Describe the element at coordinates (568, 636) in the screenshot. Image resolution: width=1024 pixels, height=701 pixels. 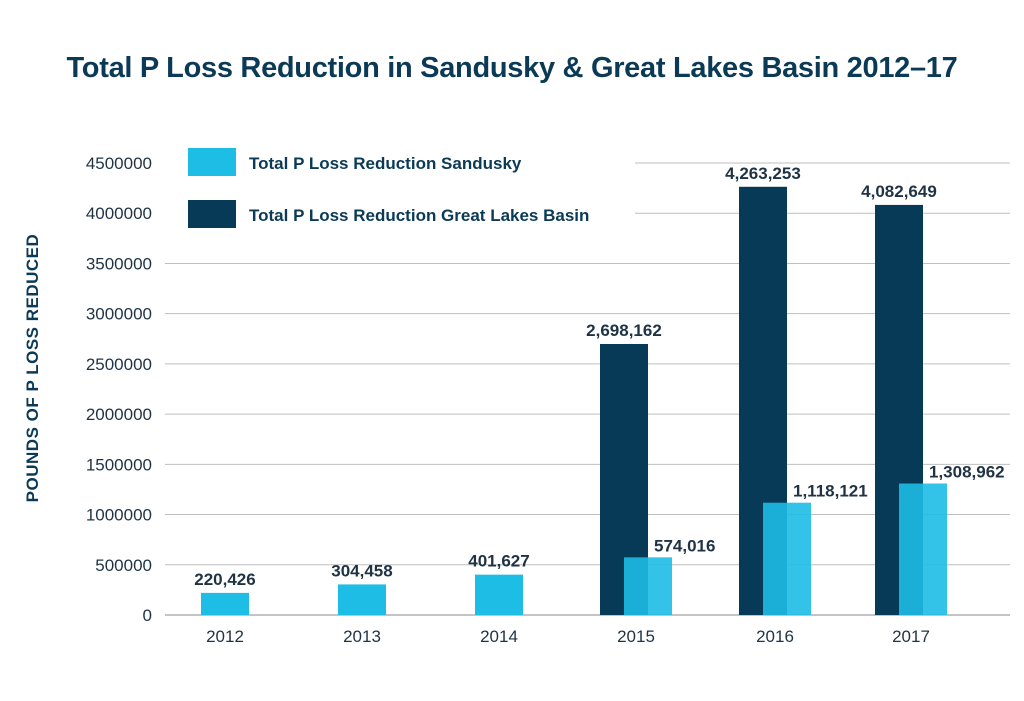
I see `x-axis-ticks: 2012 2013 2014 2015 2016 2017` at that location.